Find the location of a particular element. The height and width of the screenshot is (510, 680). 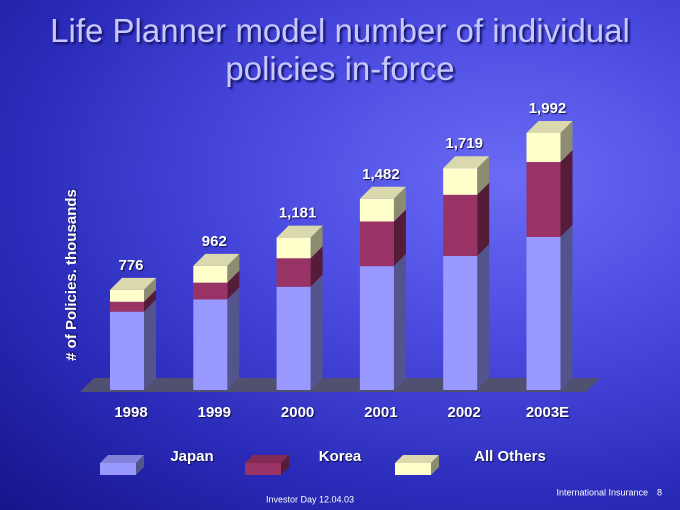

legend-item: Korea is located at coordinates (303, 461).